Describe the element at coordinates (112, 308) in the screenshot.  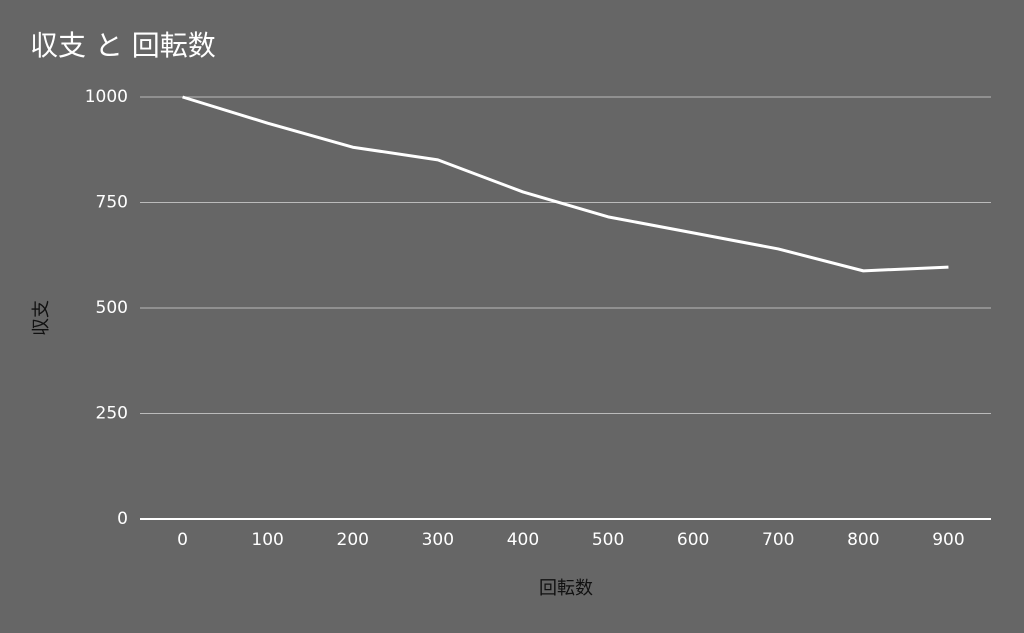
I see `y-tick-label: 500` at that location.